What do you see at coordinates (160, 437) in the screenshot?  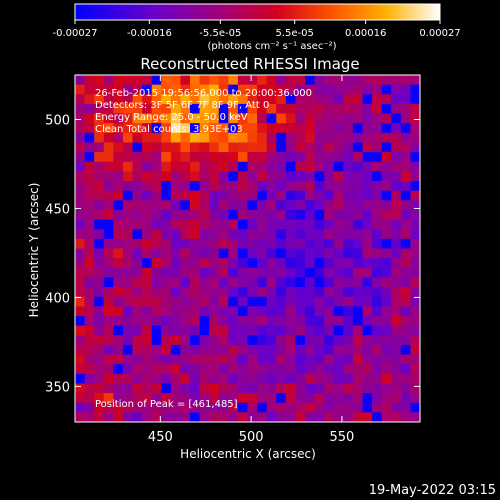 I see `x-tick-label: 450` at bounding box center [160, 437].